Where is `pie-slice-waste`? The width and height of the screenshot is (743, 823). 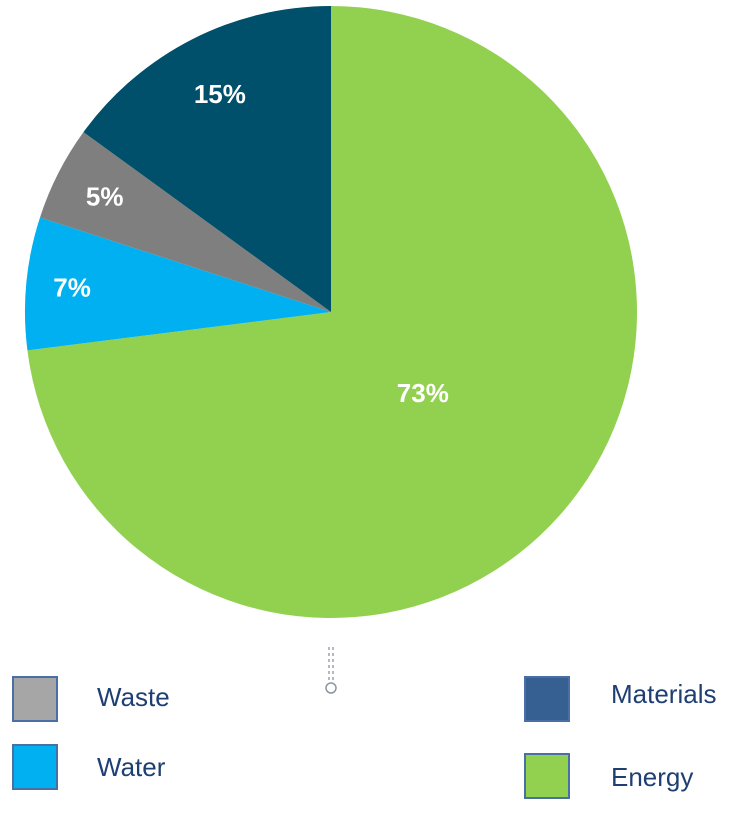
pie-slice-waste is located at coordinates (185, 222).